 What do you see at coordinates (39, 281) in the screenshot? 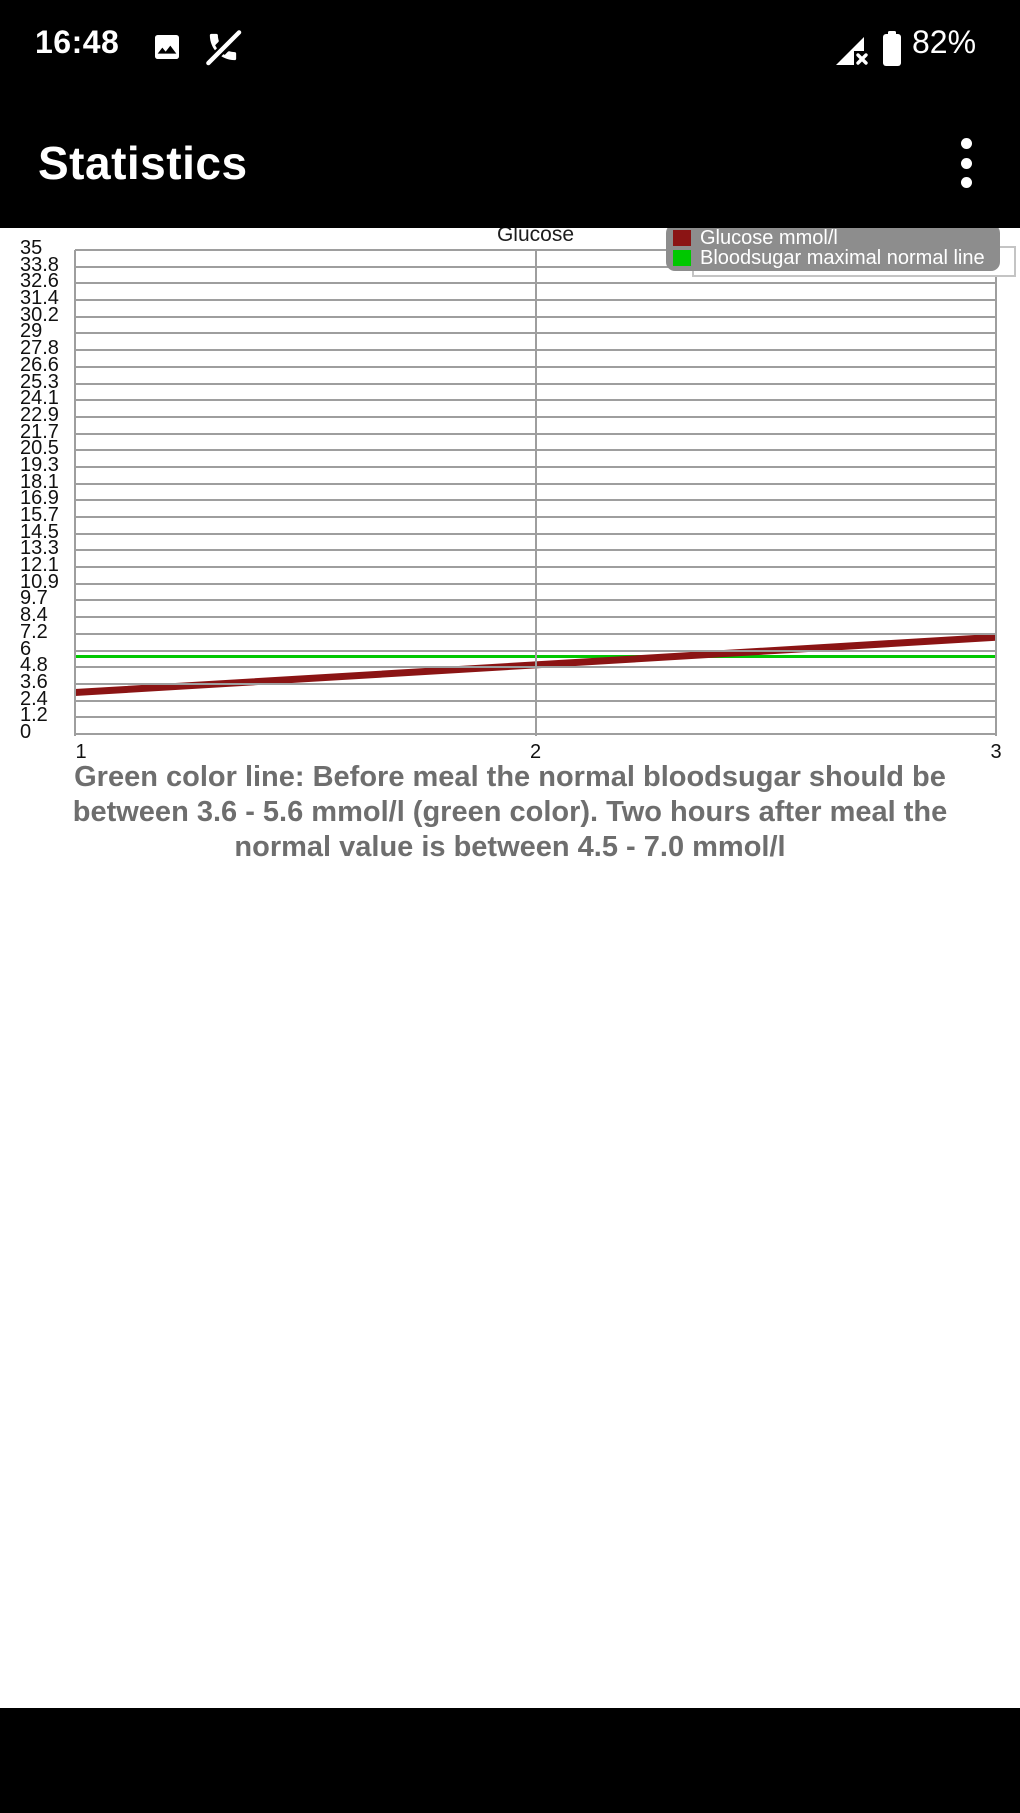
I see `y-tick-label: 32.6` at bounding box center [39, 281].